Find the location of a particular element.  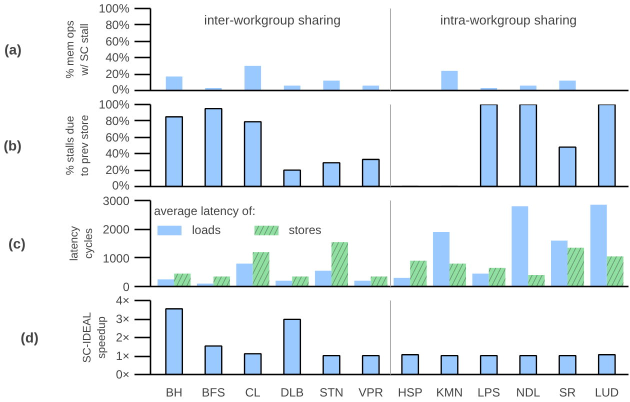

x-tick-label: DLB is located at coordinates (292, 393).